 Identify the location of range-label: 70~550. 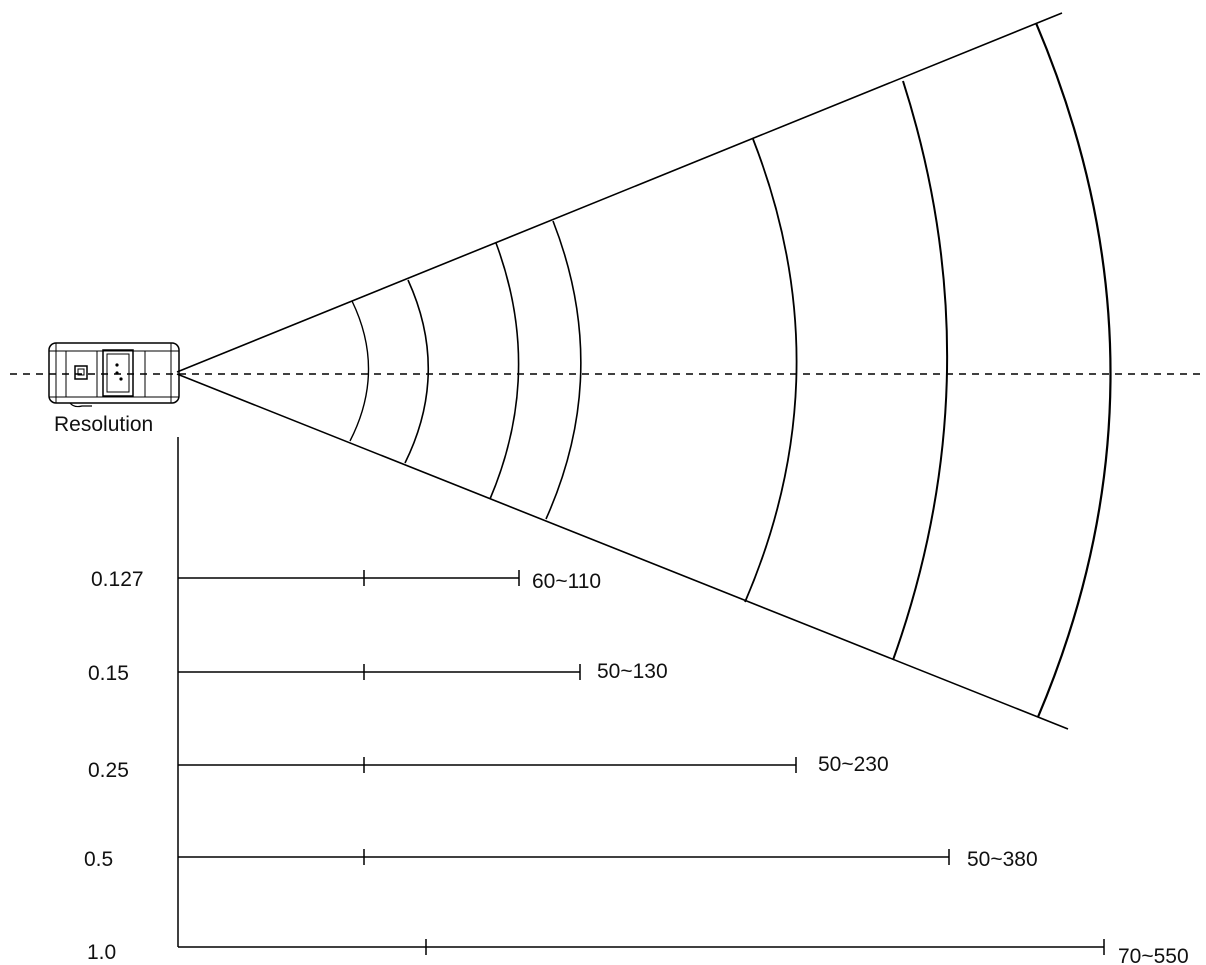
(1153, 955).